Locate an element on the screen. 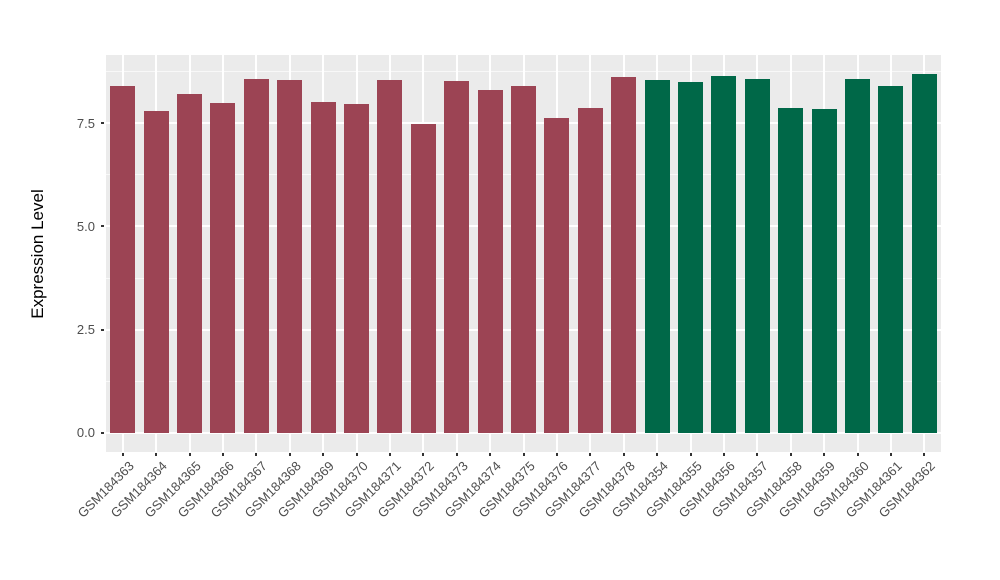 The height and width of the screenshot is (580, 1000). bar-GSM184356 is located at coordinates (724, 254).